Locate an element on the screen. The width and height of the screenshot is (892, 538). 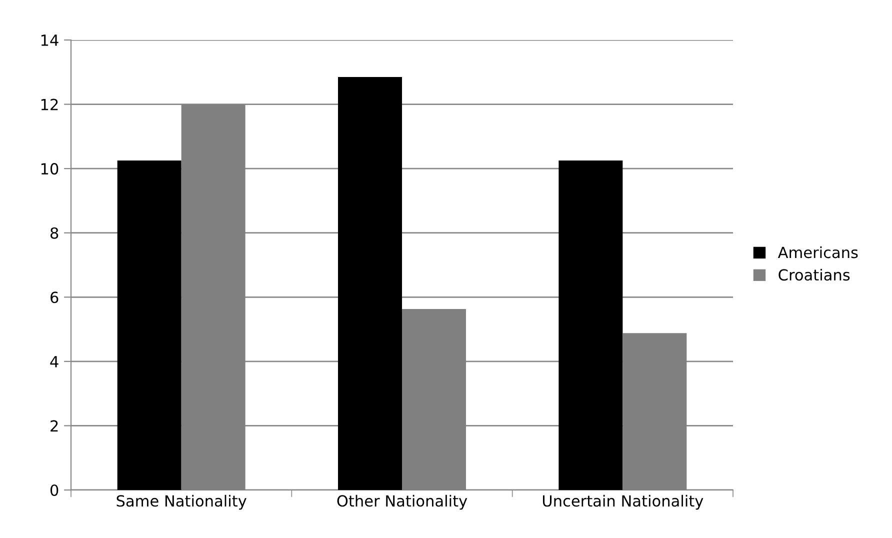
y-tick-label: 10 is located at coordinates (49, 169).